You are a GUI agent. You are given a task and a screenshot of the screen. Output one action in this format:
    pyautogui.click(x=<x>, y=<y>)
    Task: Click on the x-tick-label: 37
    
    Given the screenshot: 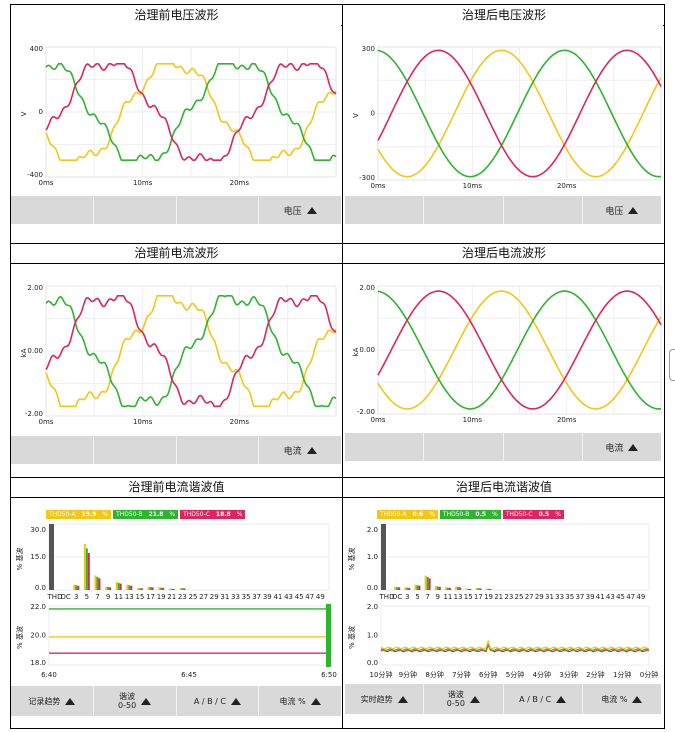 What is the action you would take?
    pyautogui.click(x=256, y=597)
    